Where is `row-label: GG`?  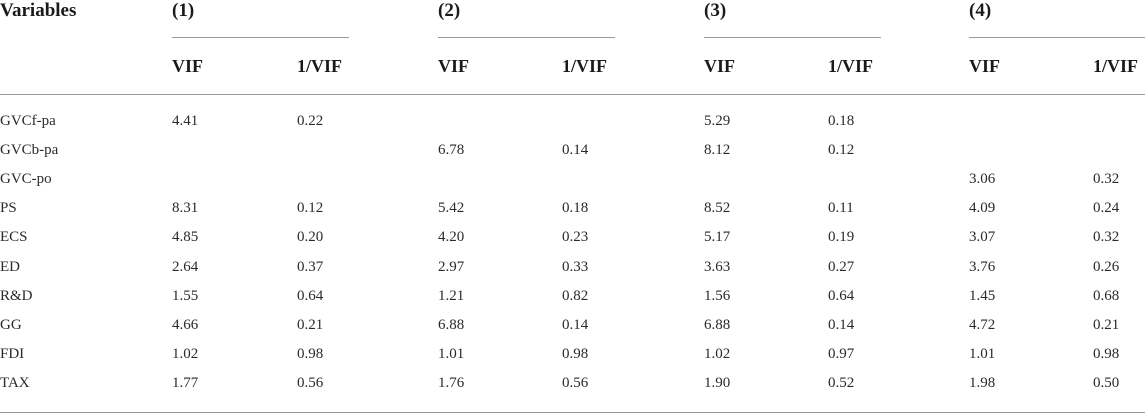 row-label: GG is located at coordinates (11, 325).